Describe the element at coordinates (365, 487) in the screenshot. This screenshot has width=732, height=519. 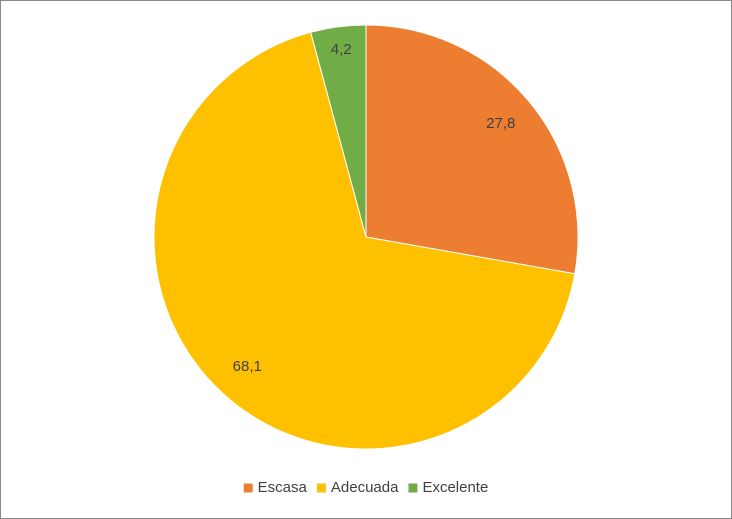
I see `legend-label: Adecuada` at that location.